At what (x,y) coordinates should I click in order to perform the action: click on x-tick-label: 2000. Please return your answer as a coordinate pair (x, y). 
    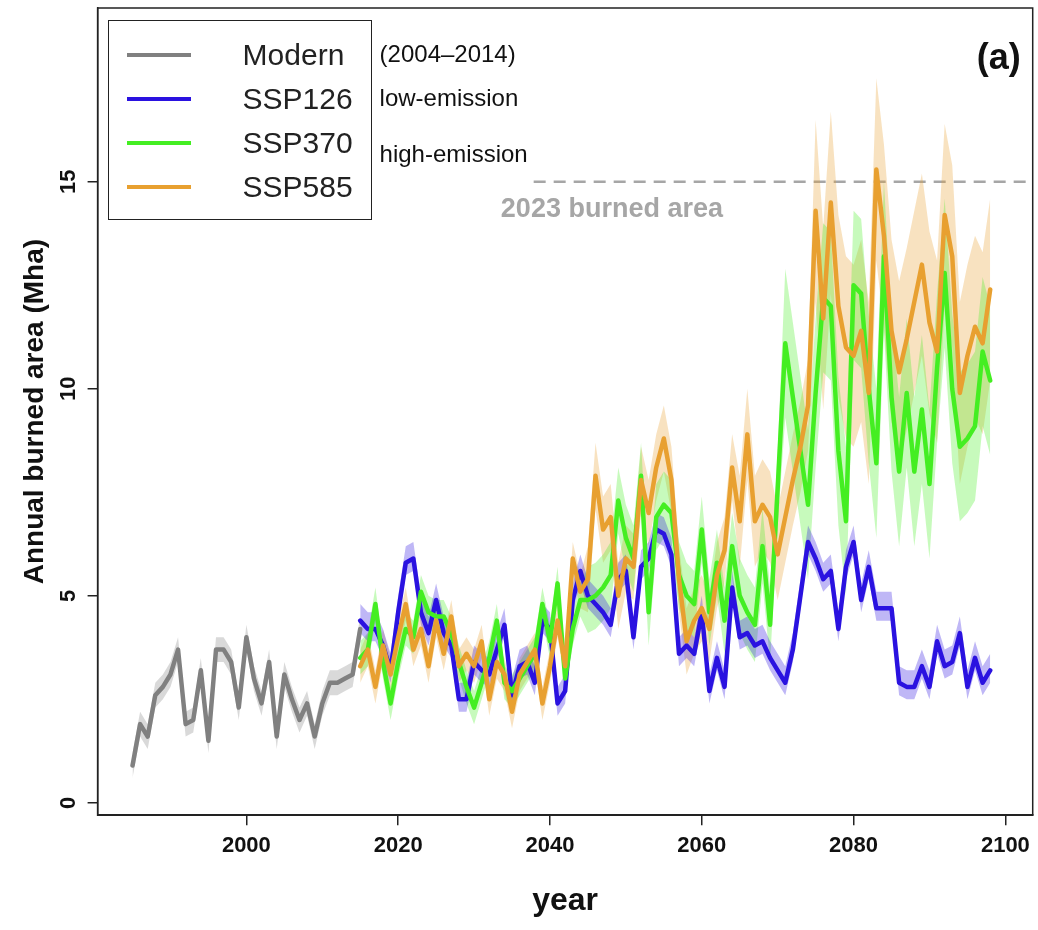
    Looking at the image, I should click on (246, 845).